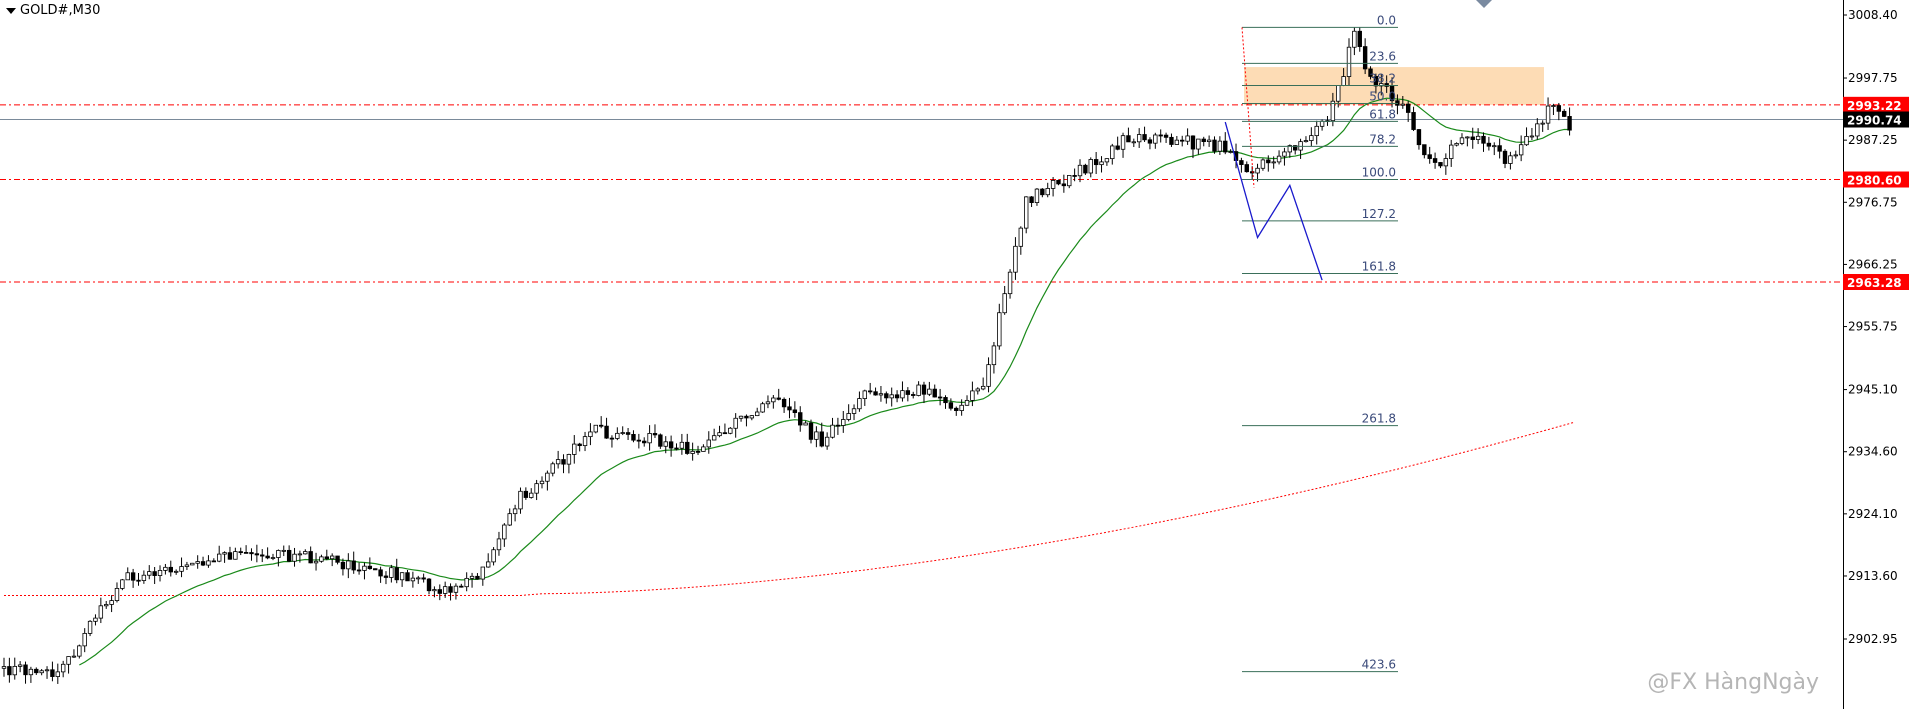 The image size is (1911, 709). Describe the element at coordinates (1874, 121) in the screenshot. I see `price-tag-label: 2990.74` at that location.